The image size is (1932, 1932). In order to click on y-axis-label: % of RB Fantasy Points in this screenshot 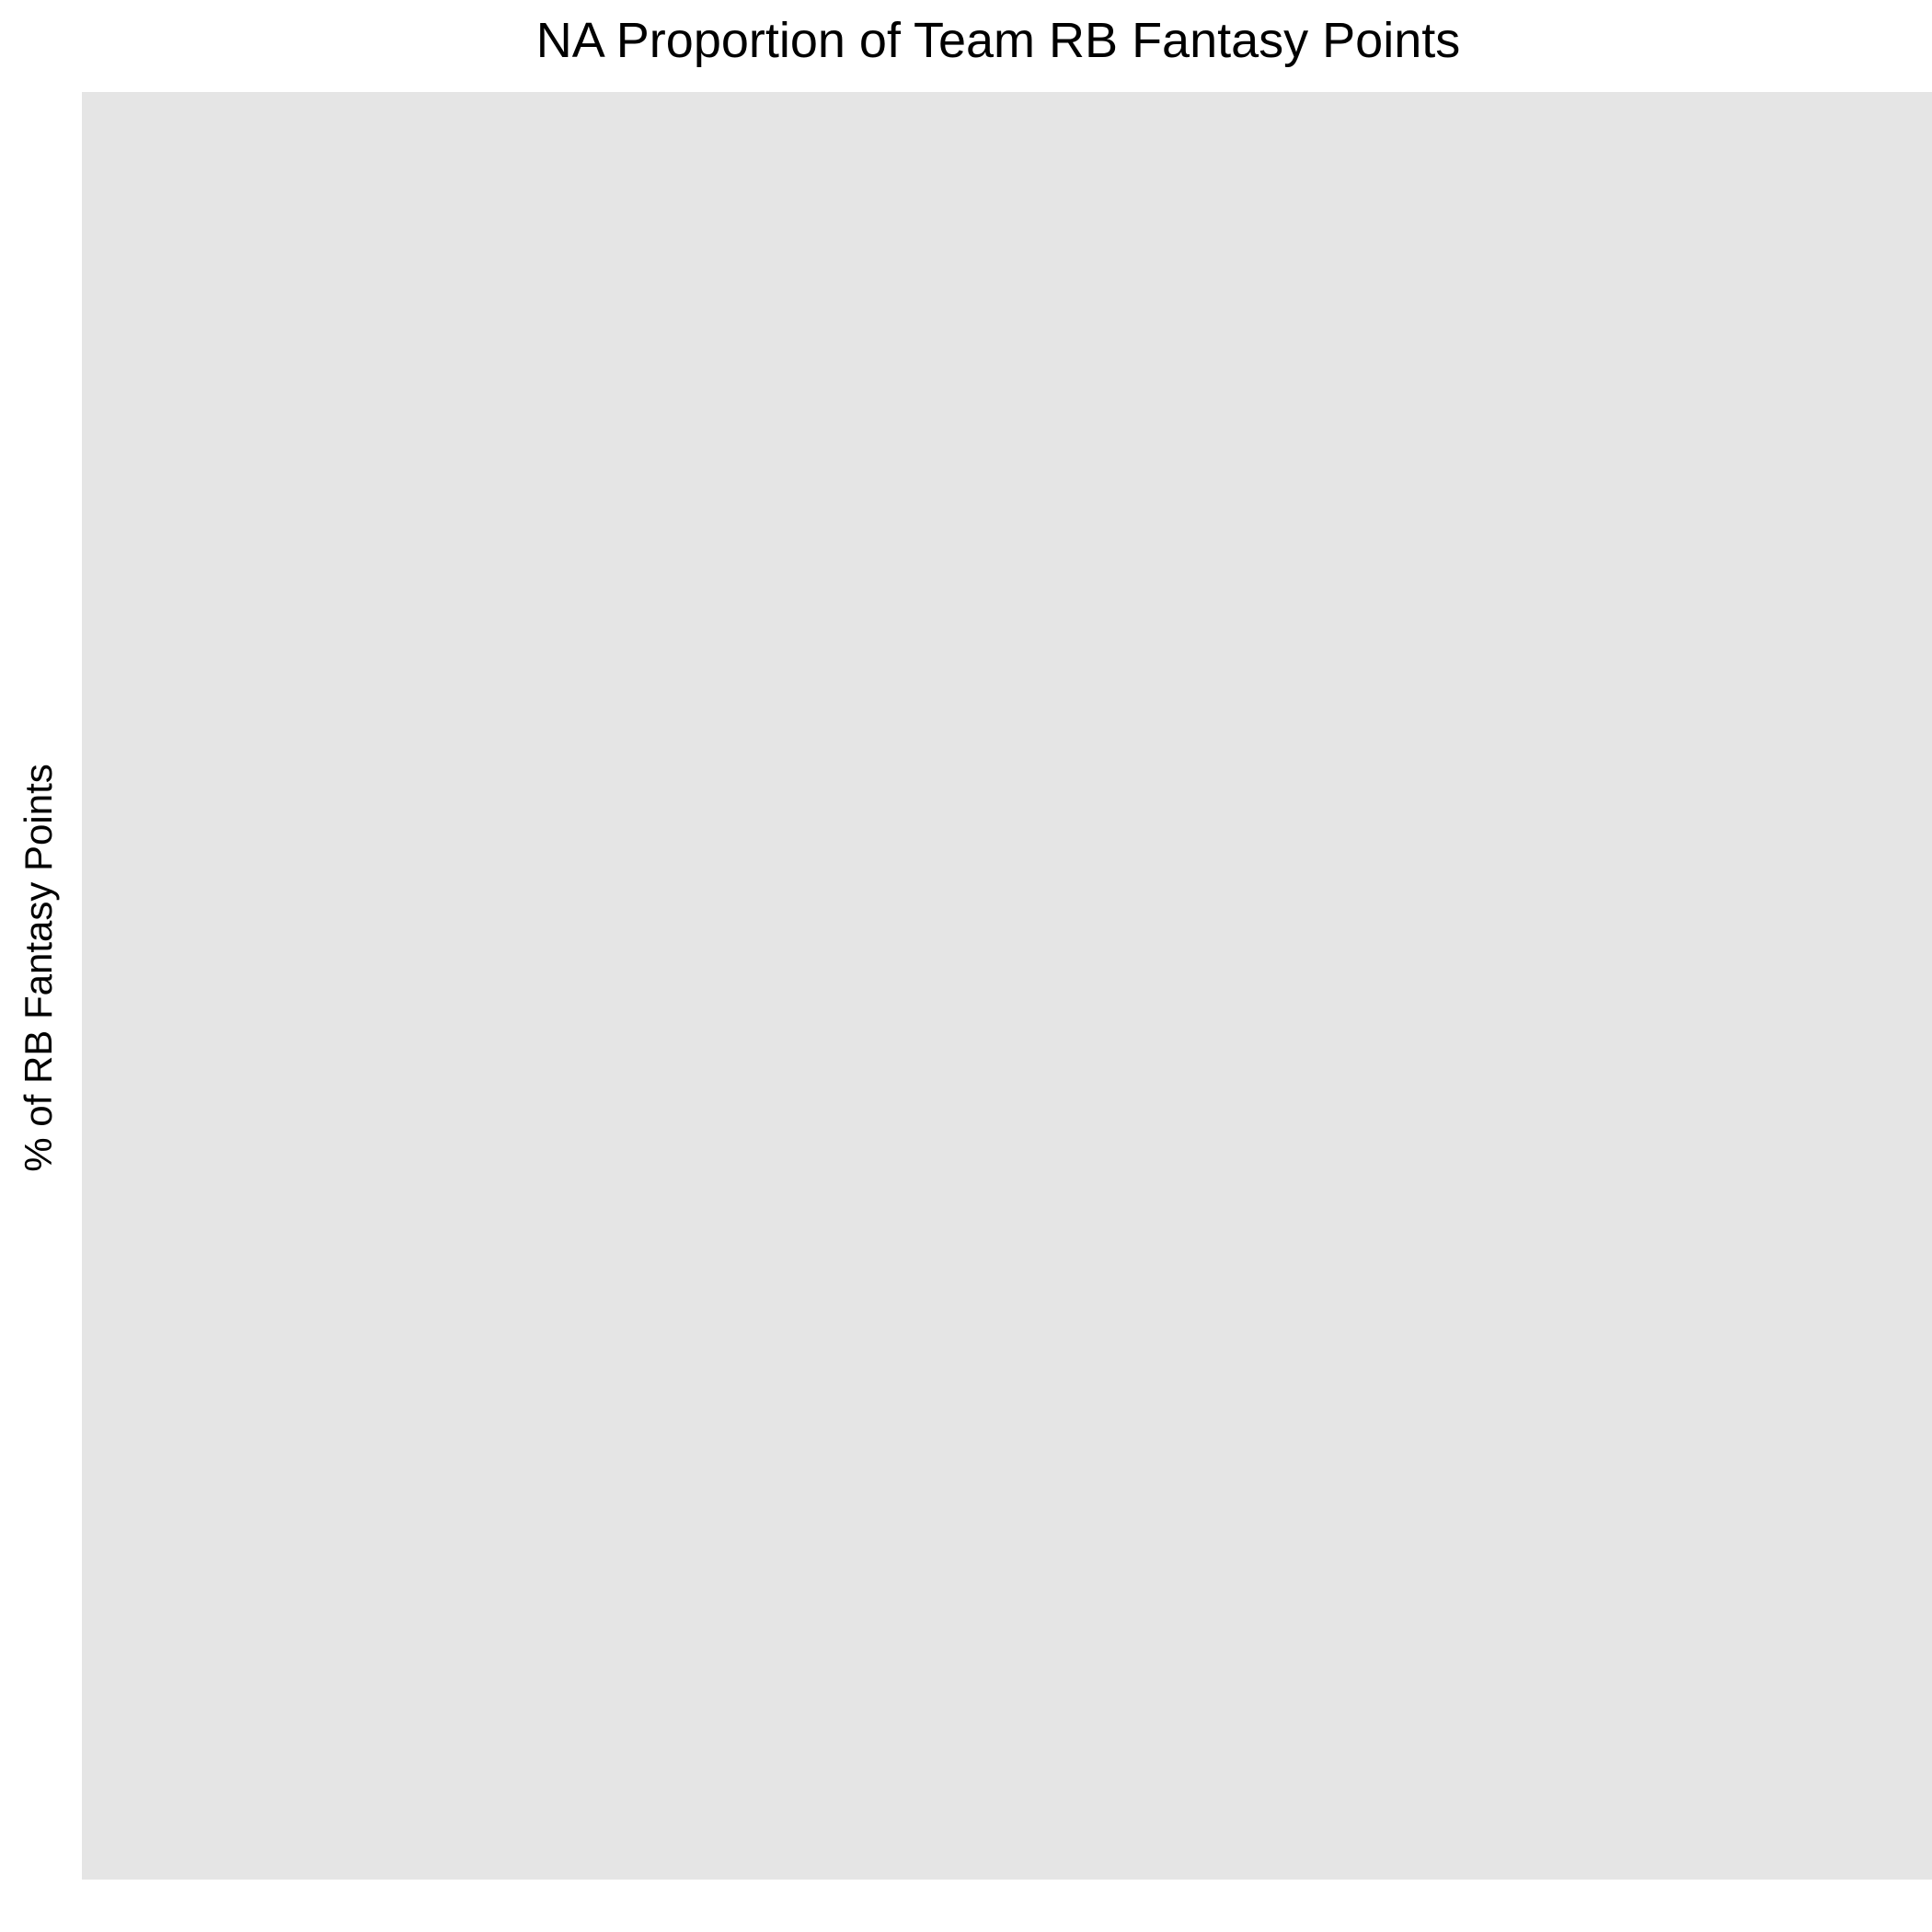, I will do `click(38, 968)`.